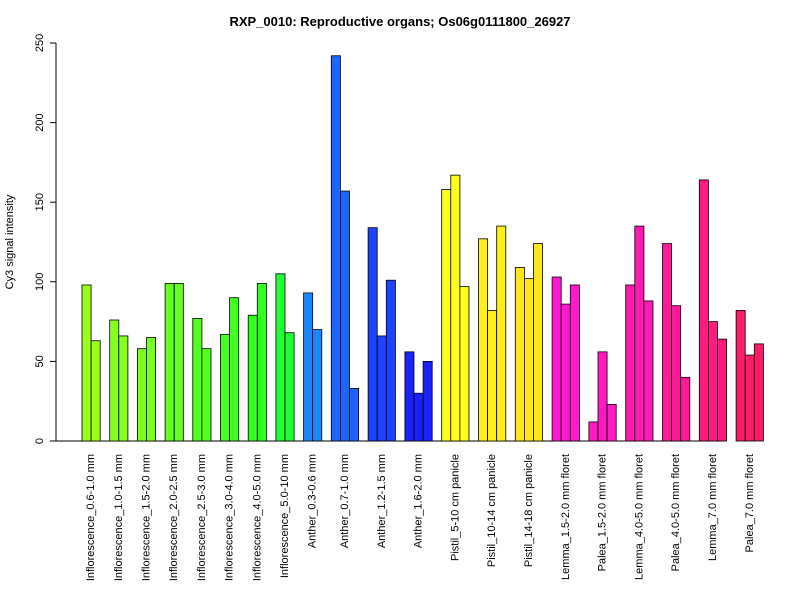  I want to click on y-tick-label: 200, so click(40, 122).